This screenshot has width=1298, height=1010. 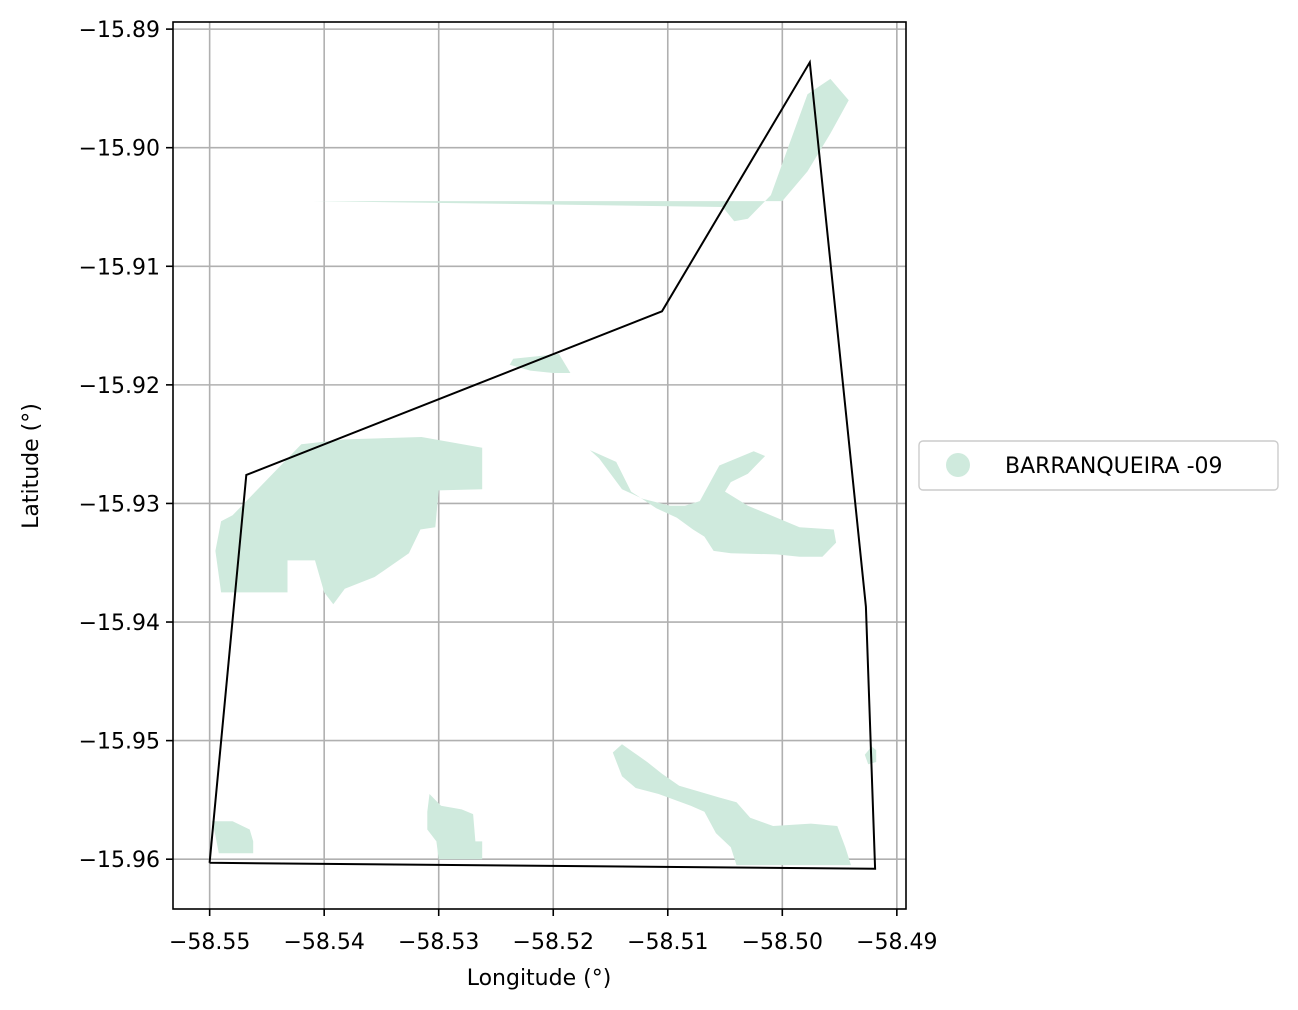 What do you see at coordinates (31, 466) in the screenshot?
I see `y-axis-title: Latitude (°)` at bounding box center [31, 466].